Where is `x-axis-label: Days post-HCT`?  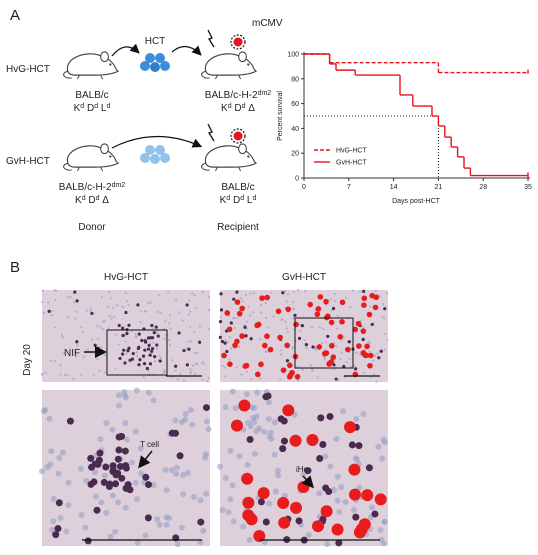
x-axis-label: Days post-HCT is located at coordinates (416, 201).